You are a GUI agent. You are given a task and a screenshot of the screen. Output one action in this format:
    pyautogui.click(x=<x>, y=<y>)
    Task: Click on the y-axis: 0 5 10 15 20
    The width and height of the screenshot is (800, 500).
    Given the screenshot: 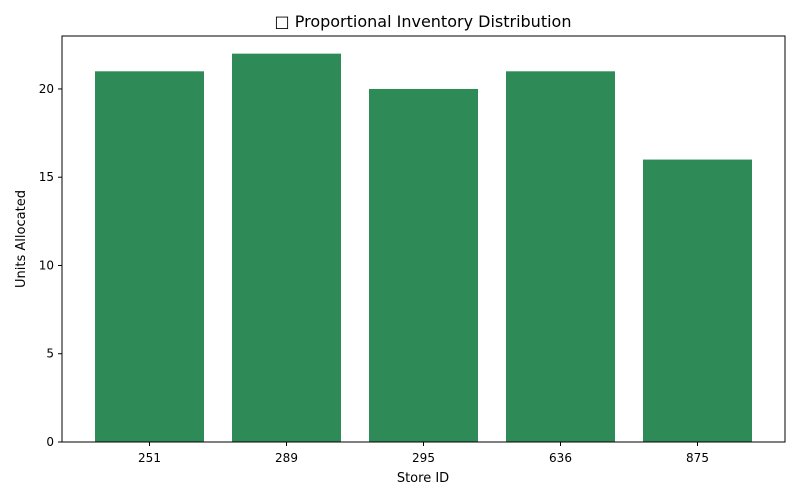 What is the action you would take?
    pyautogui.click(x=50, y=265)
    